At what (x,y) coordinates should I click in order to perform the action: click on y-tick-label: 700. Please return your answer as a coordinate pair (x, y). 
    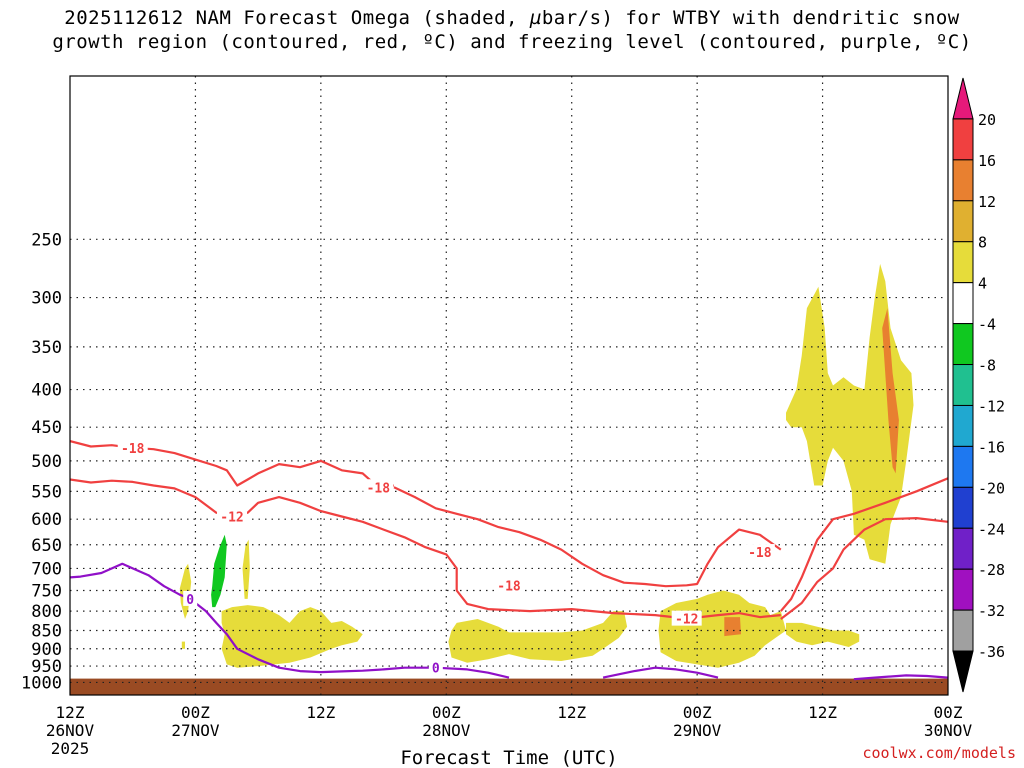
    Looking at the image, I should click on (46, 569).